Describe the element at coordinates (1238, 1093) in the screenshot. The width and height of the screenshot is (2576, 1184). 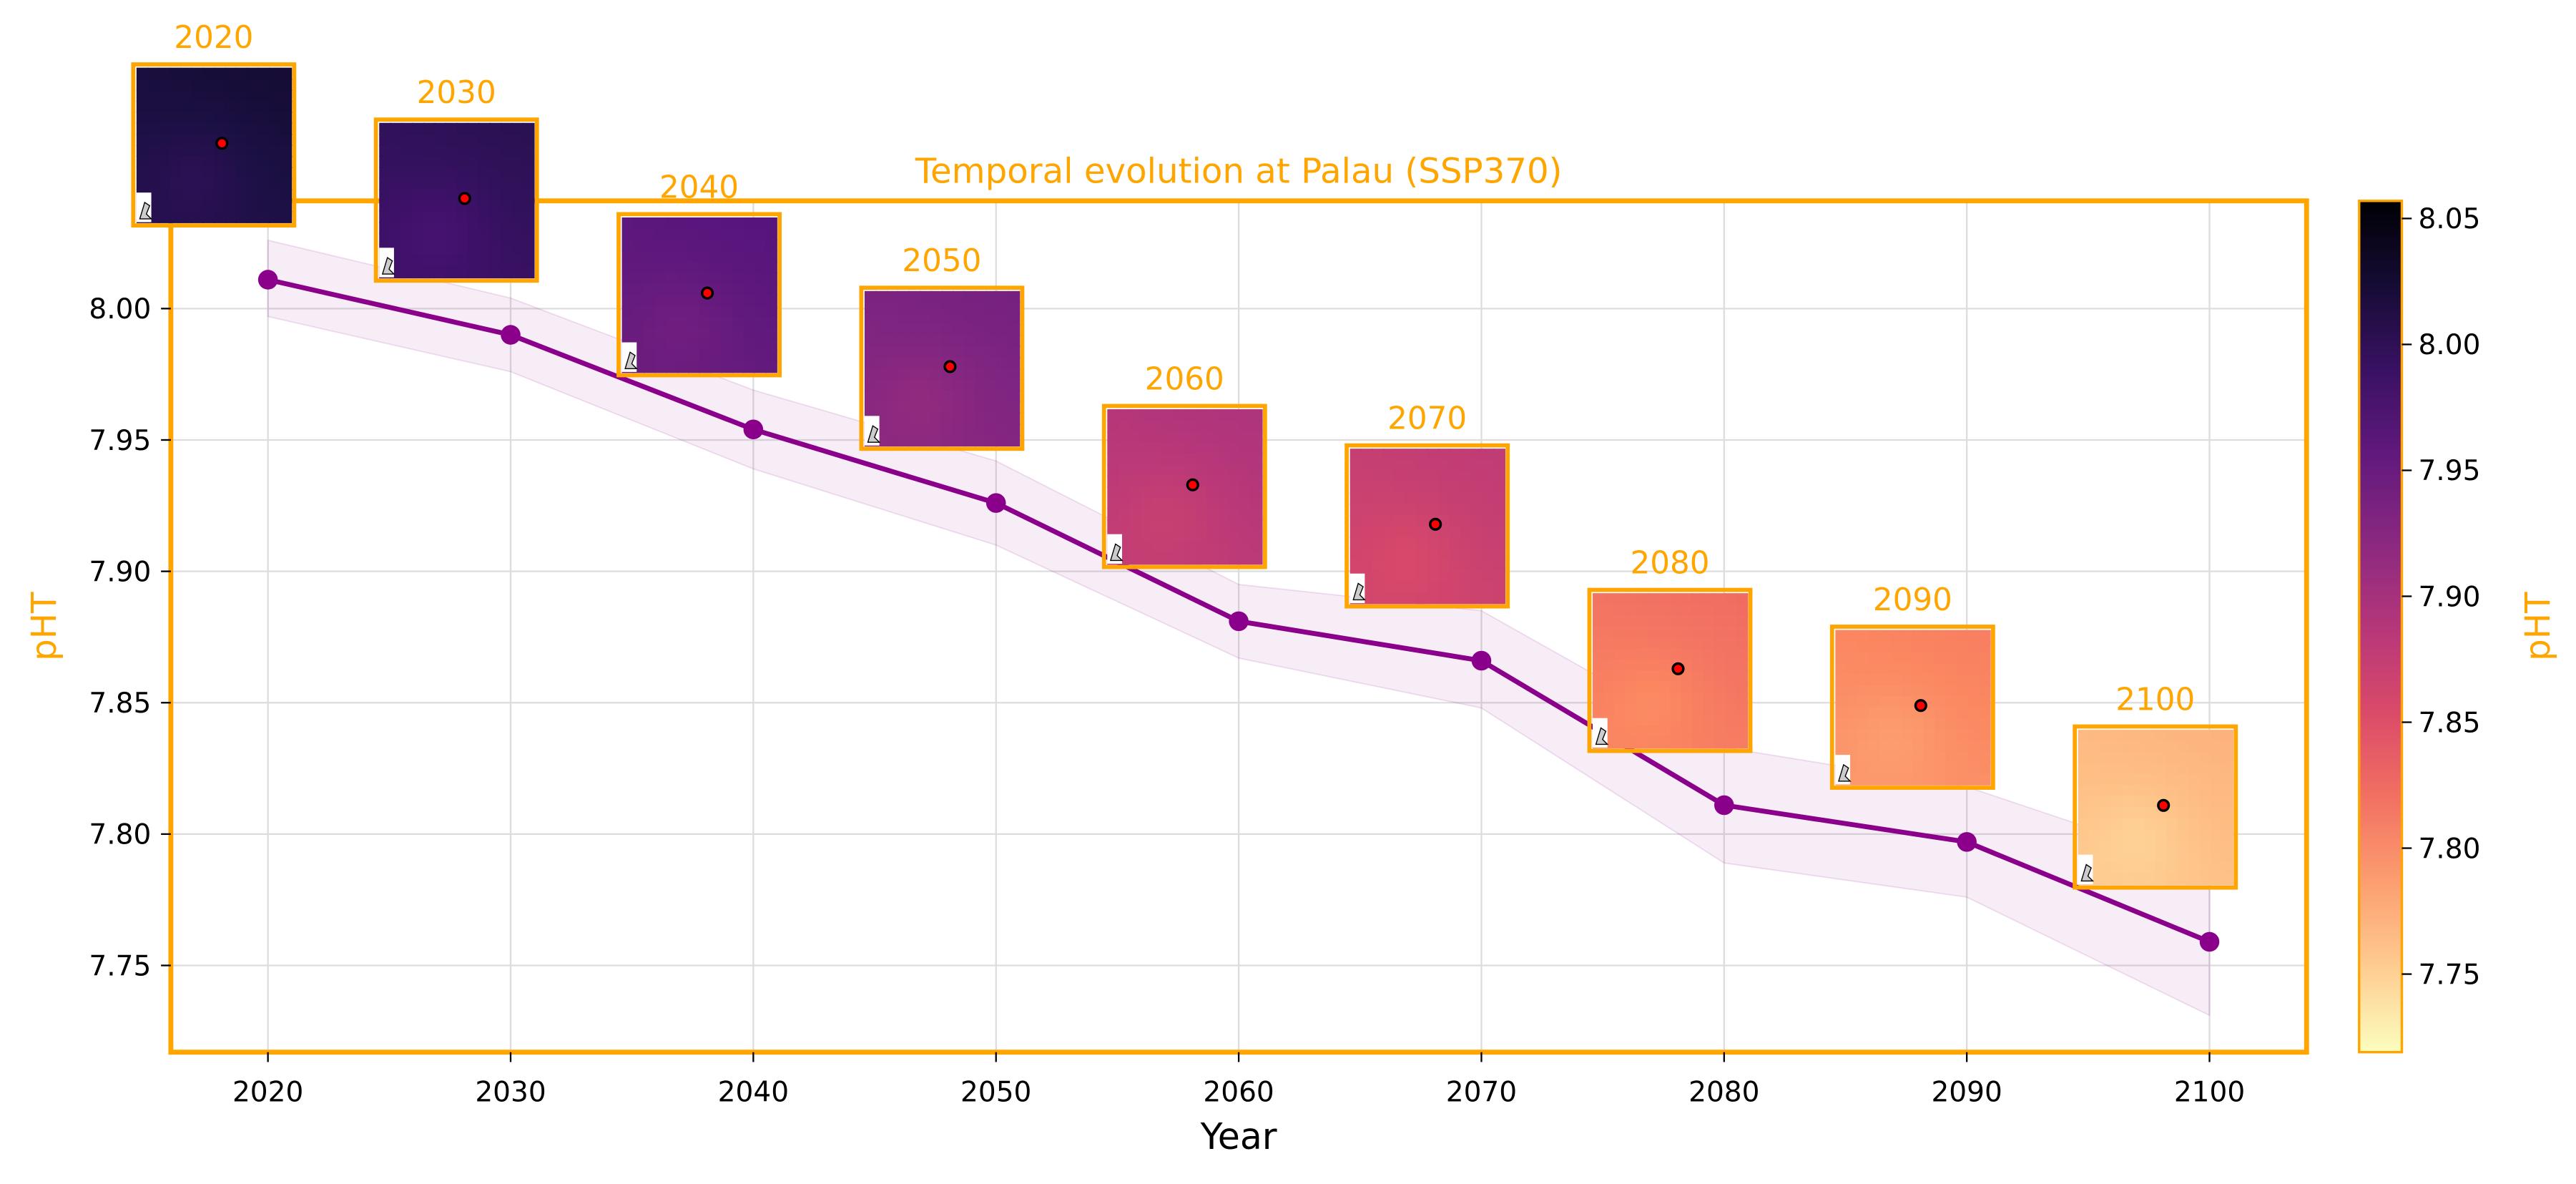
I see `x-tick-label: 2060` at that location.